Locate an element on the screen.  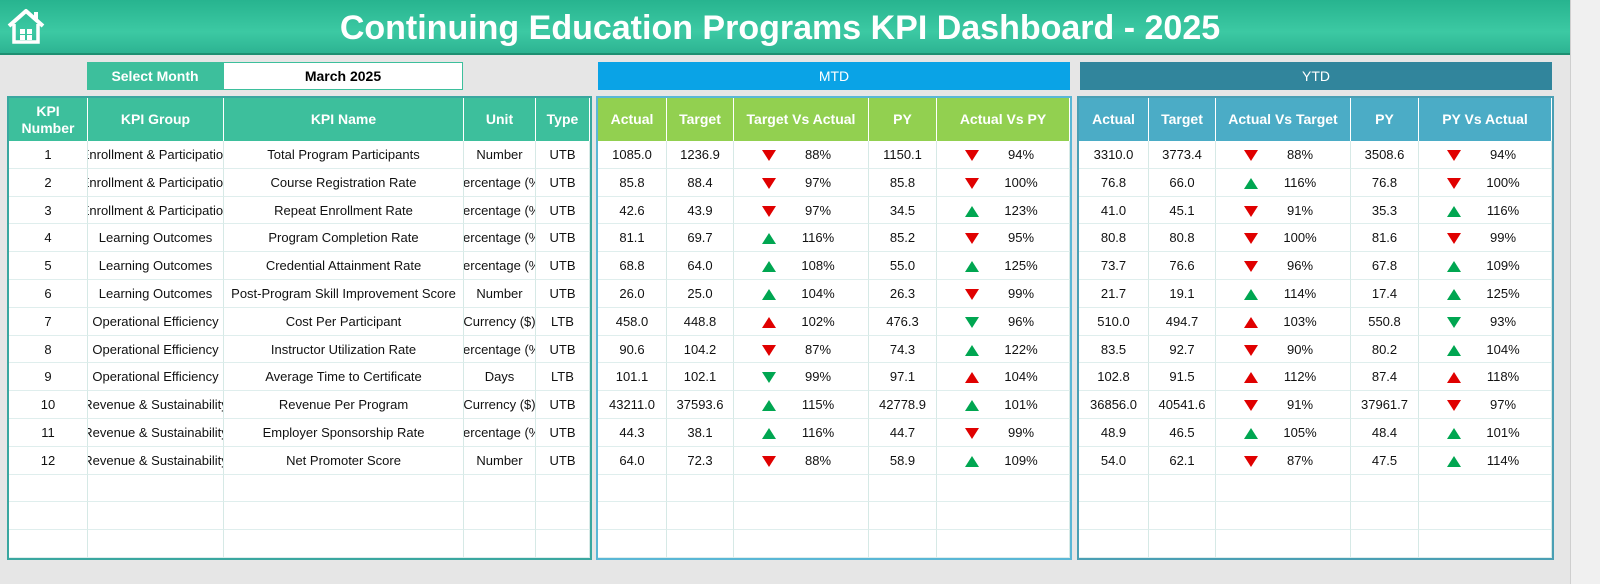
cell: 43211.0 is located at coordinates (632, 405).